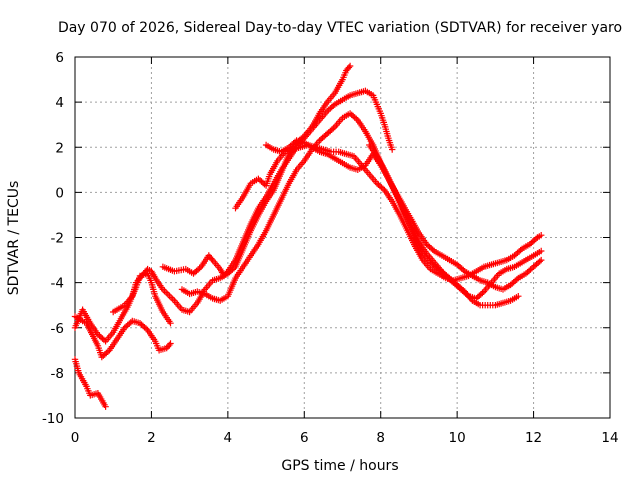  Describe the element at coordinates (380, 438) in the screenshot. I see `x-tick-label: 8` at that location.